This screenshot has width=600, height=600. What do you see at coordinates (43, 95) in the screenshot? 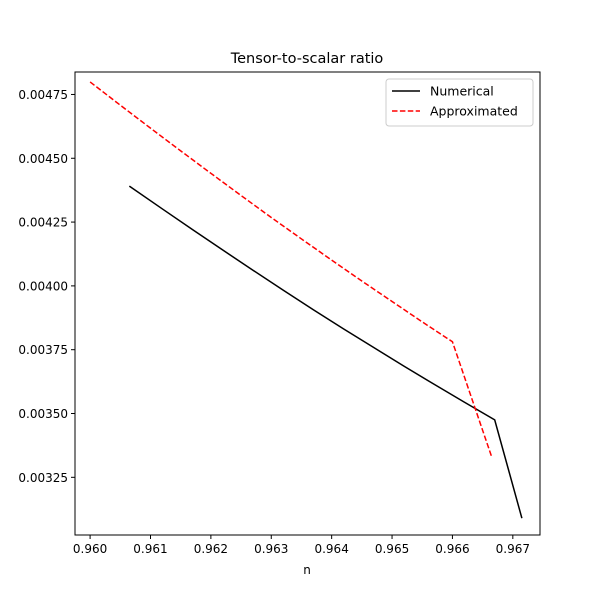
I see `y-tick-label: 0.00475` at bounding box center [43, 95].